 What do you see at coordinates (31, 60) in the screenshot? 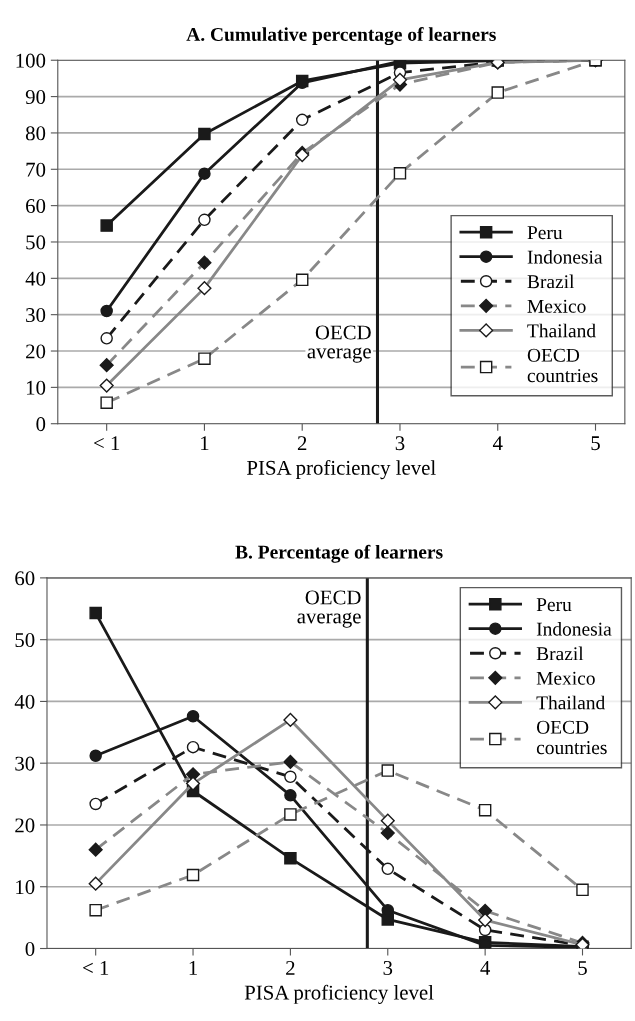
I see `y-tick-label: 100` at bounding box center [31, 60].